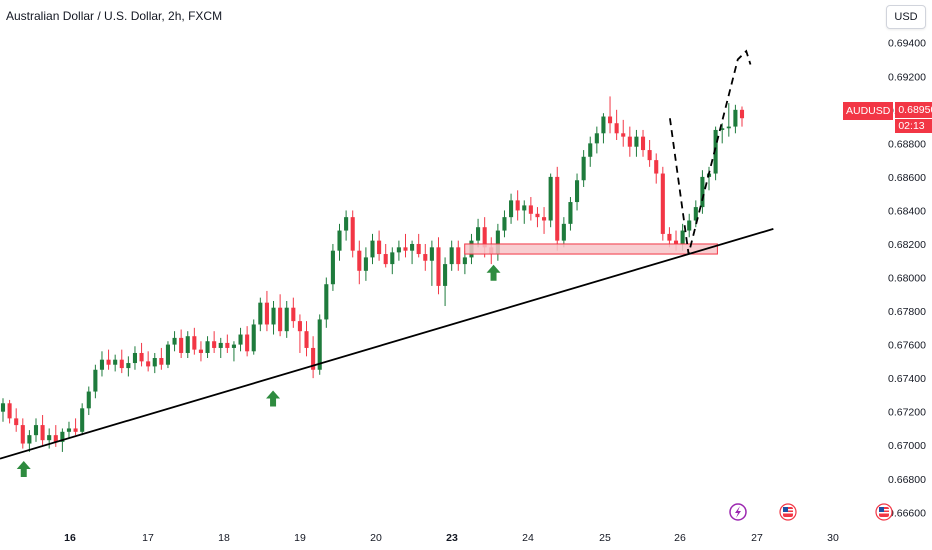 The image size is (932, 550). Describe the element at coordinates (913, 126) in the screenshot. I see `badge-countdown: 02:13` at that location.